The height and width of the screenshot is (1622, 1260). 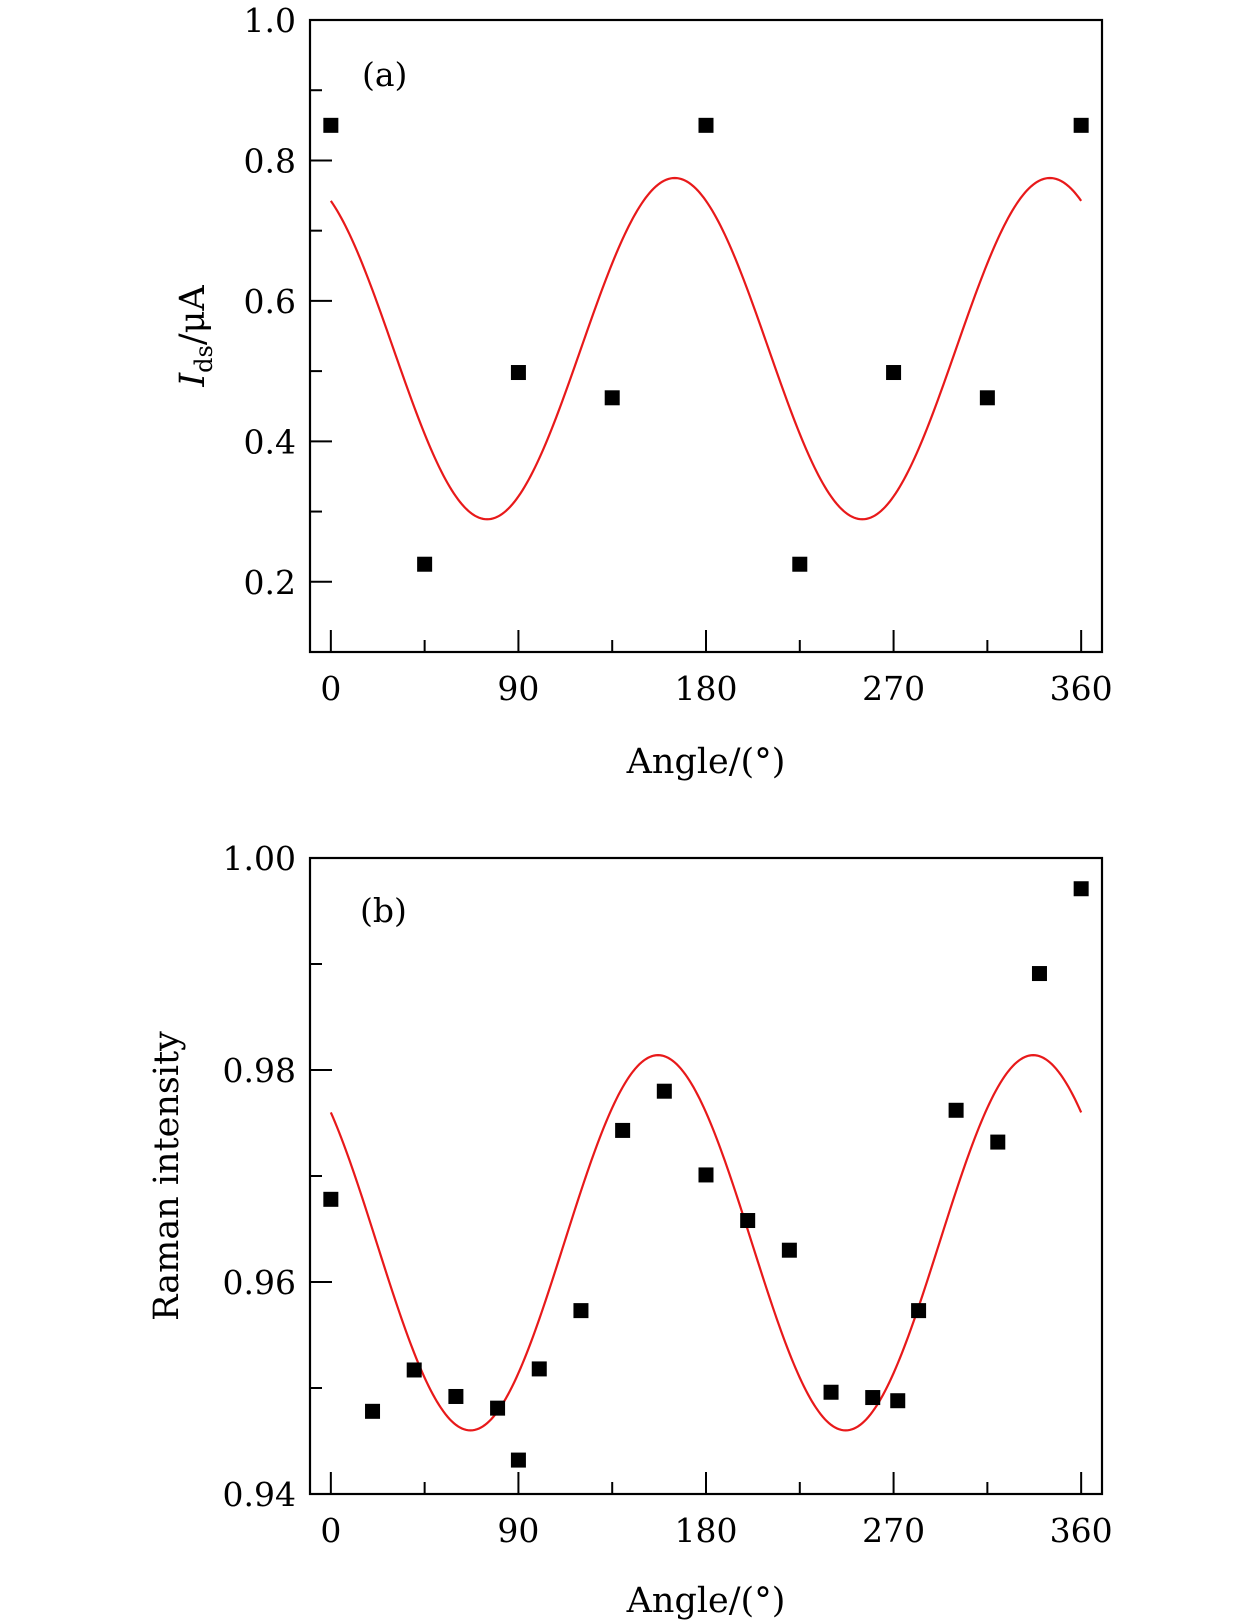 I want to click on y-tick-label-b-3: 1.00, so click(x=259, y=858).